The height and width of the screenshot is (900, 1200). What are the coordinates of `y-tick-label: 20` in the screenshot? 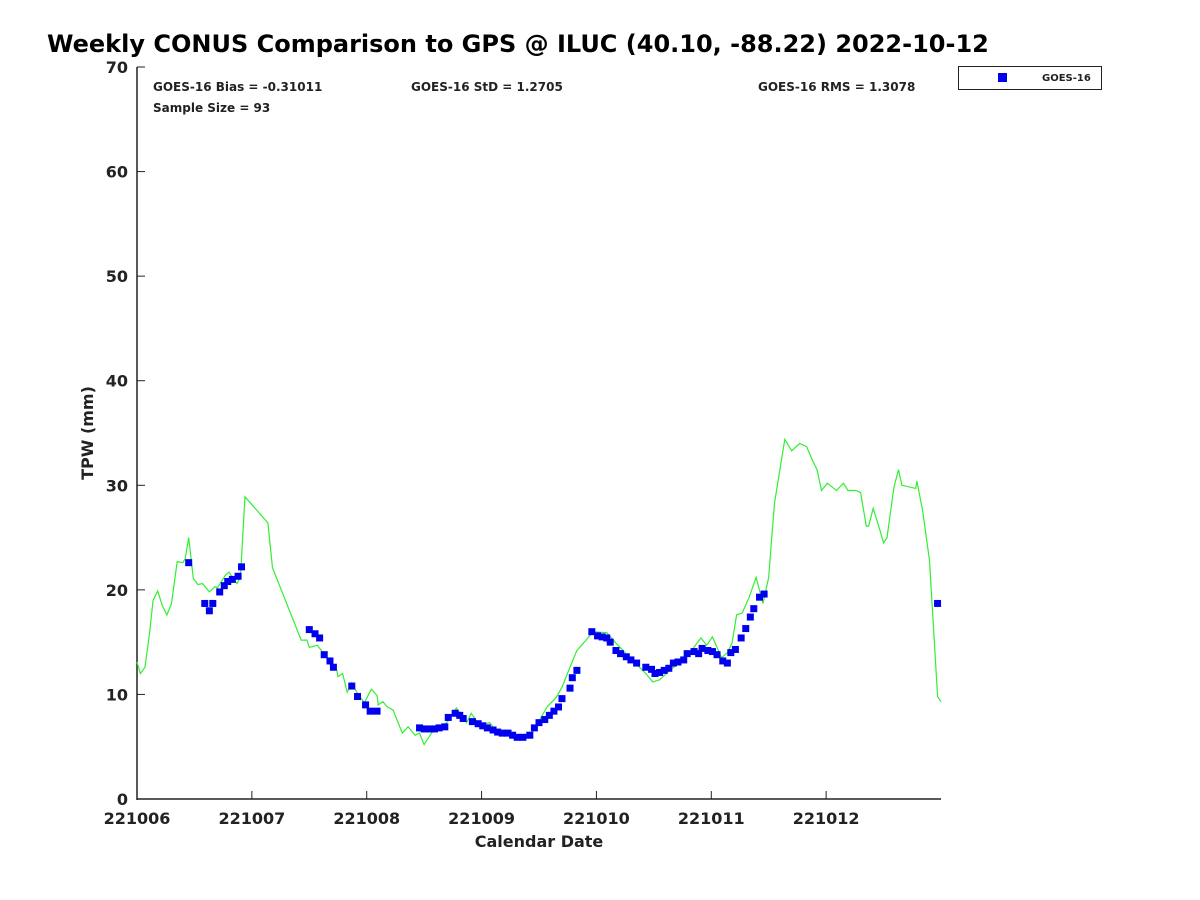 It's located at (117, 590).